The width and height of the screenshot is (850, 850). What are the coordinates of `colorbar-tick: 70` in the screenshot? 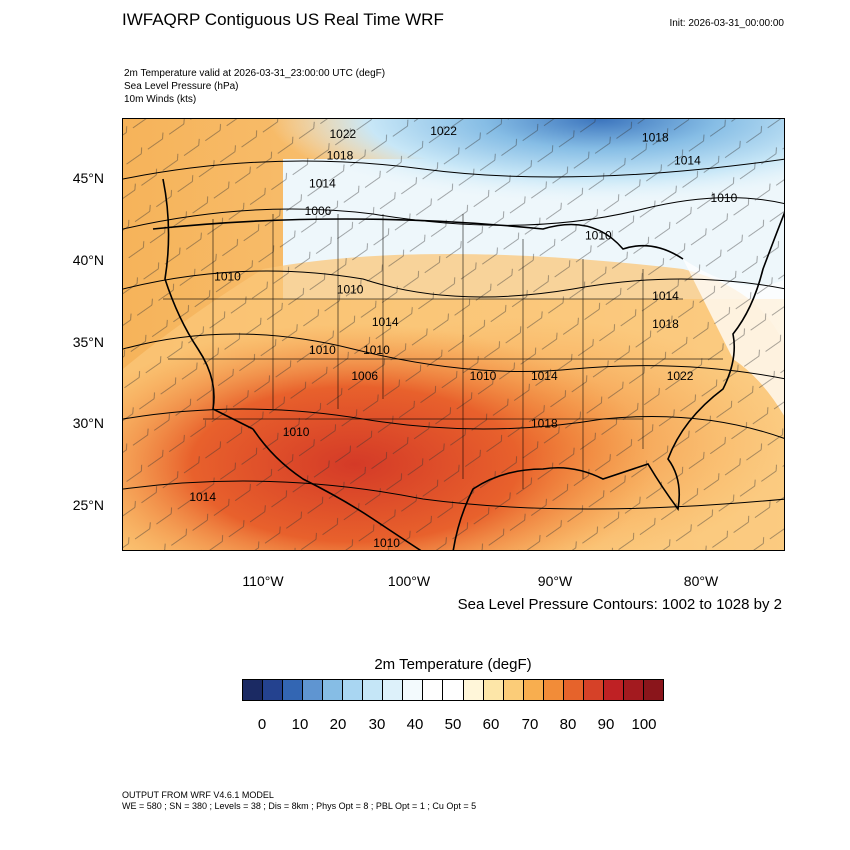 It's located at (530, 724).